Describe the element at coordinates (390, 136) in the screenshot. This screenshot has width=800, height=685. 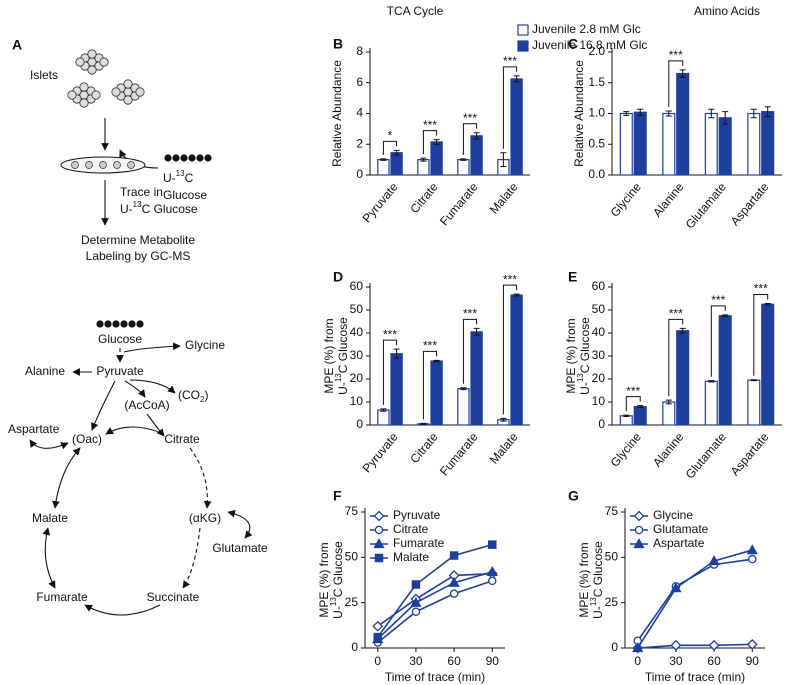
I see `significance-label: *` at that location.